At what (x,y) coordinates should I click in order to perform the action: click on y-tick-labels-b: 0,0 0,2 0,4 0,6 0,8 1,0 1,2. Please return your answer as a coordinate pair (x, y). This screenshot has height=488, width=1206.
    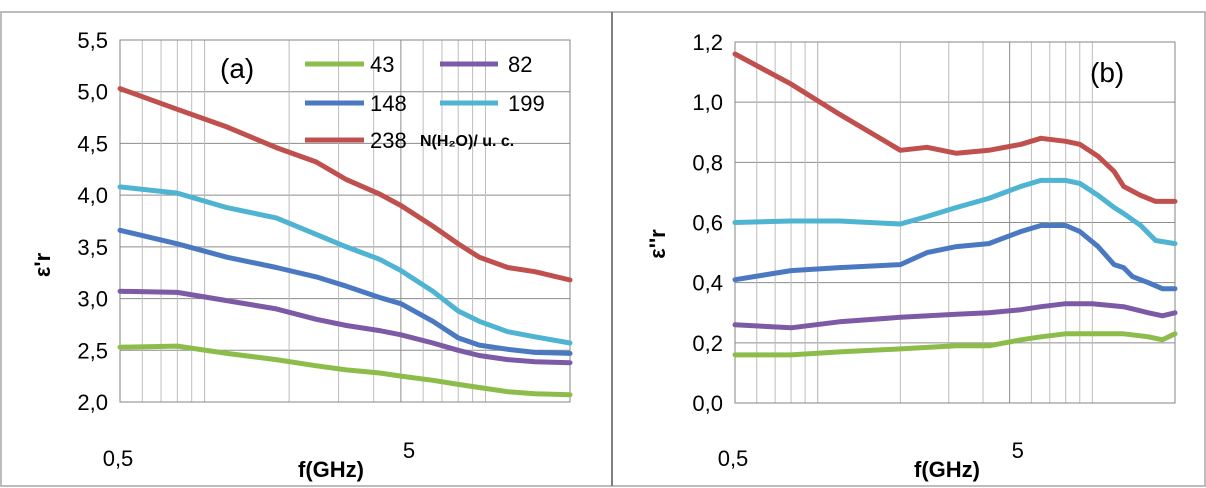
    Looking at the image, I should click on (707, 223).